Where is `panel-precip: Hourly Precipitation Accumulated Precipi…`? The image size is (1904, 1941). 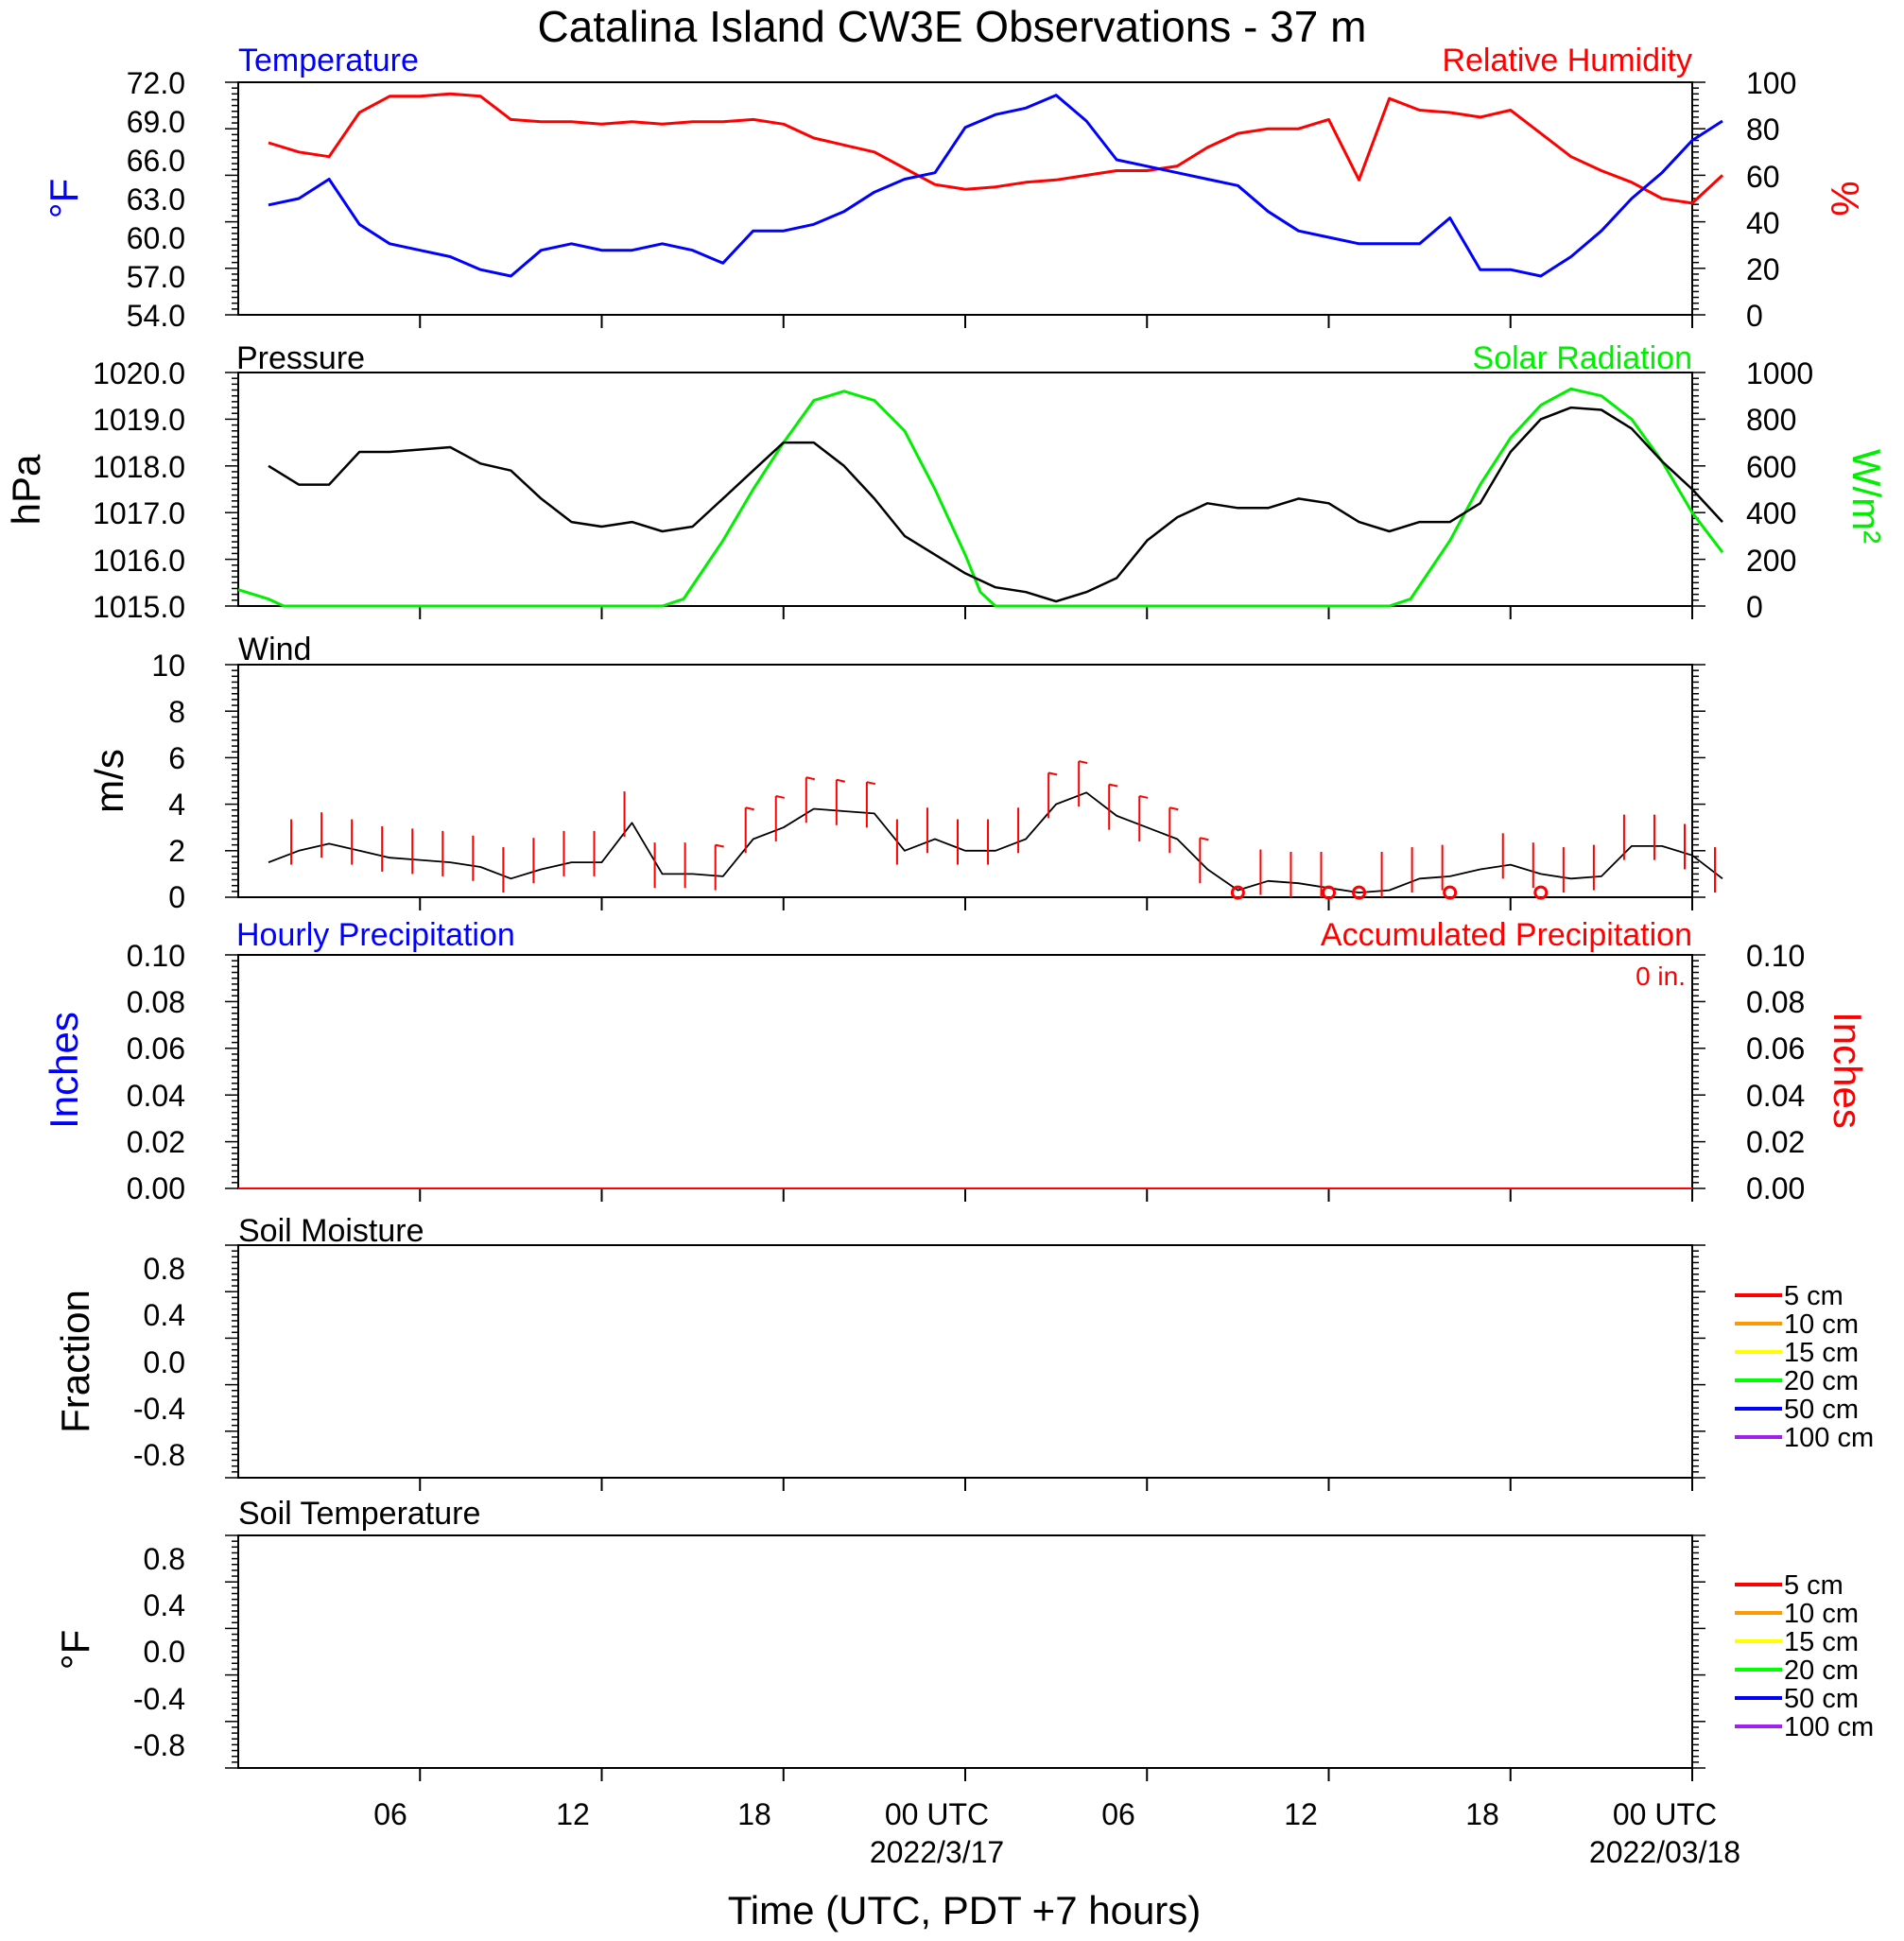 panel-precip: Hourly Precipitation Accumulated Precipi… is located at coordinates (956, 1061).